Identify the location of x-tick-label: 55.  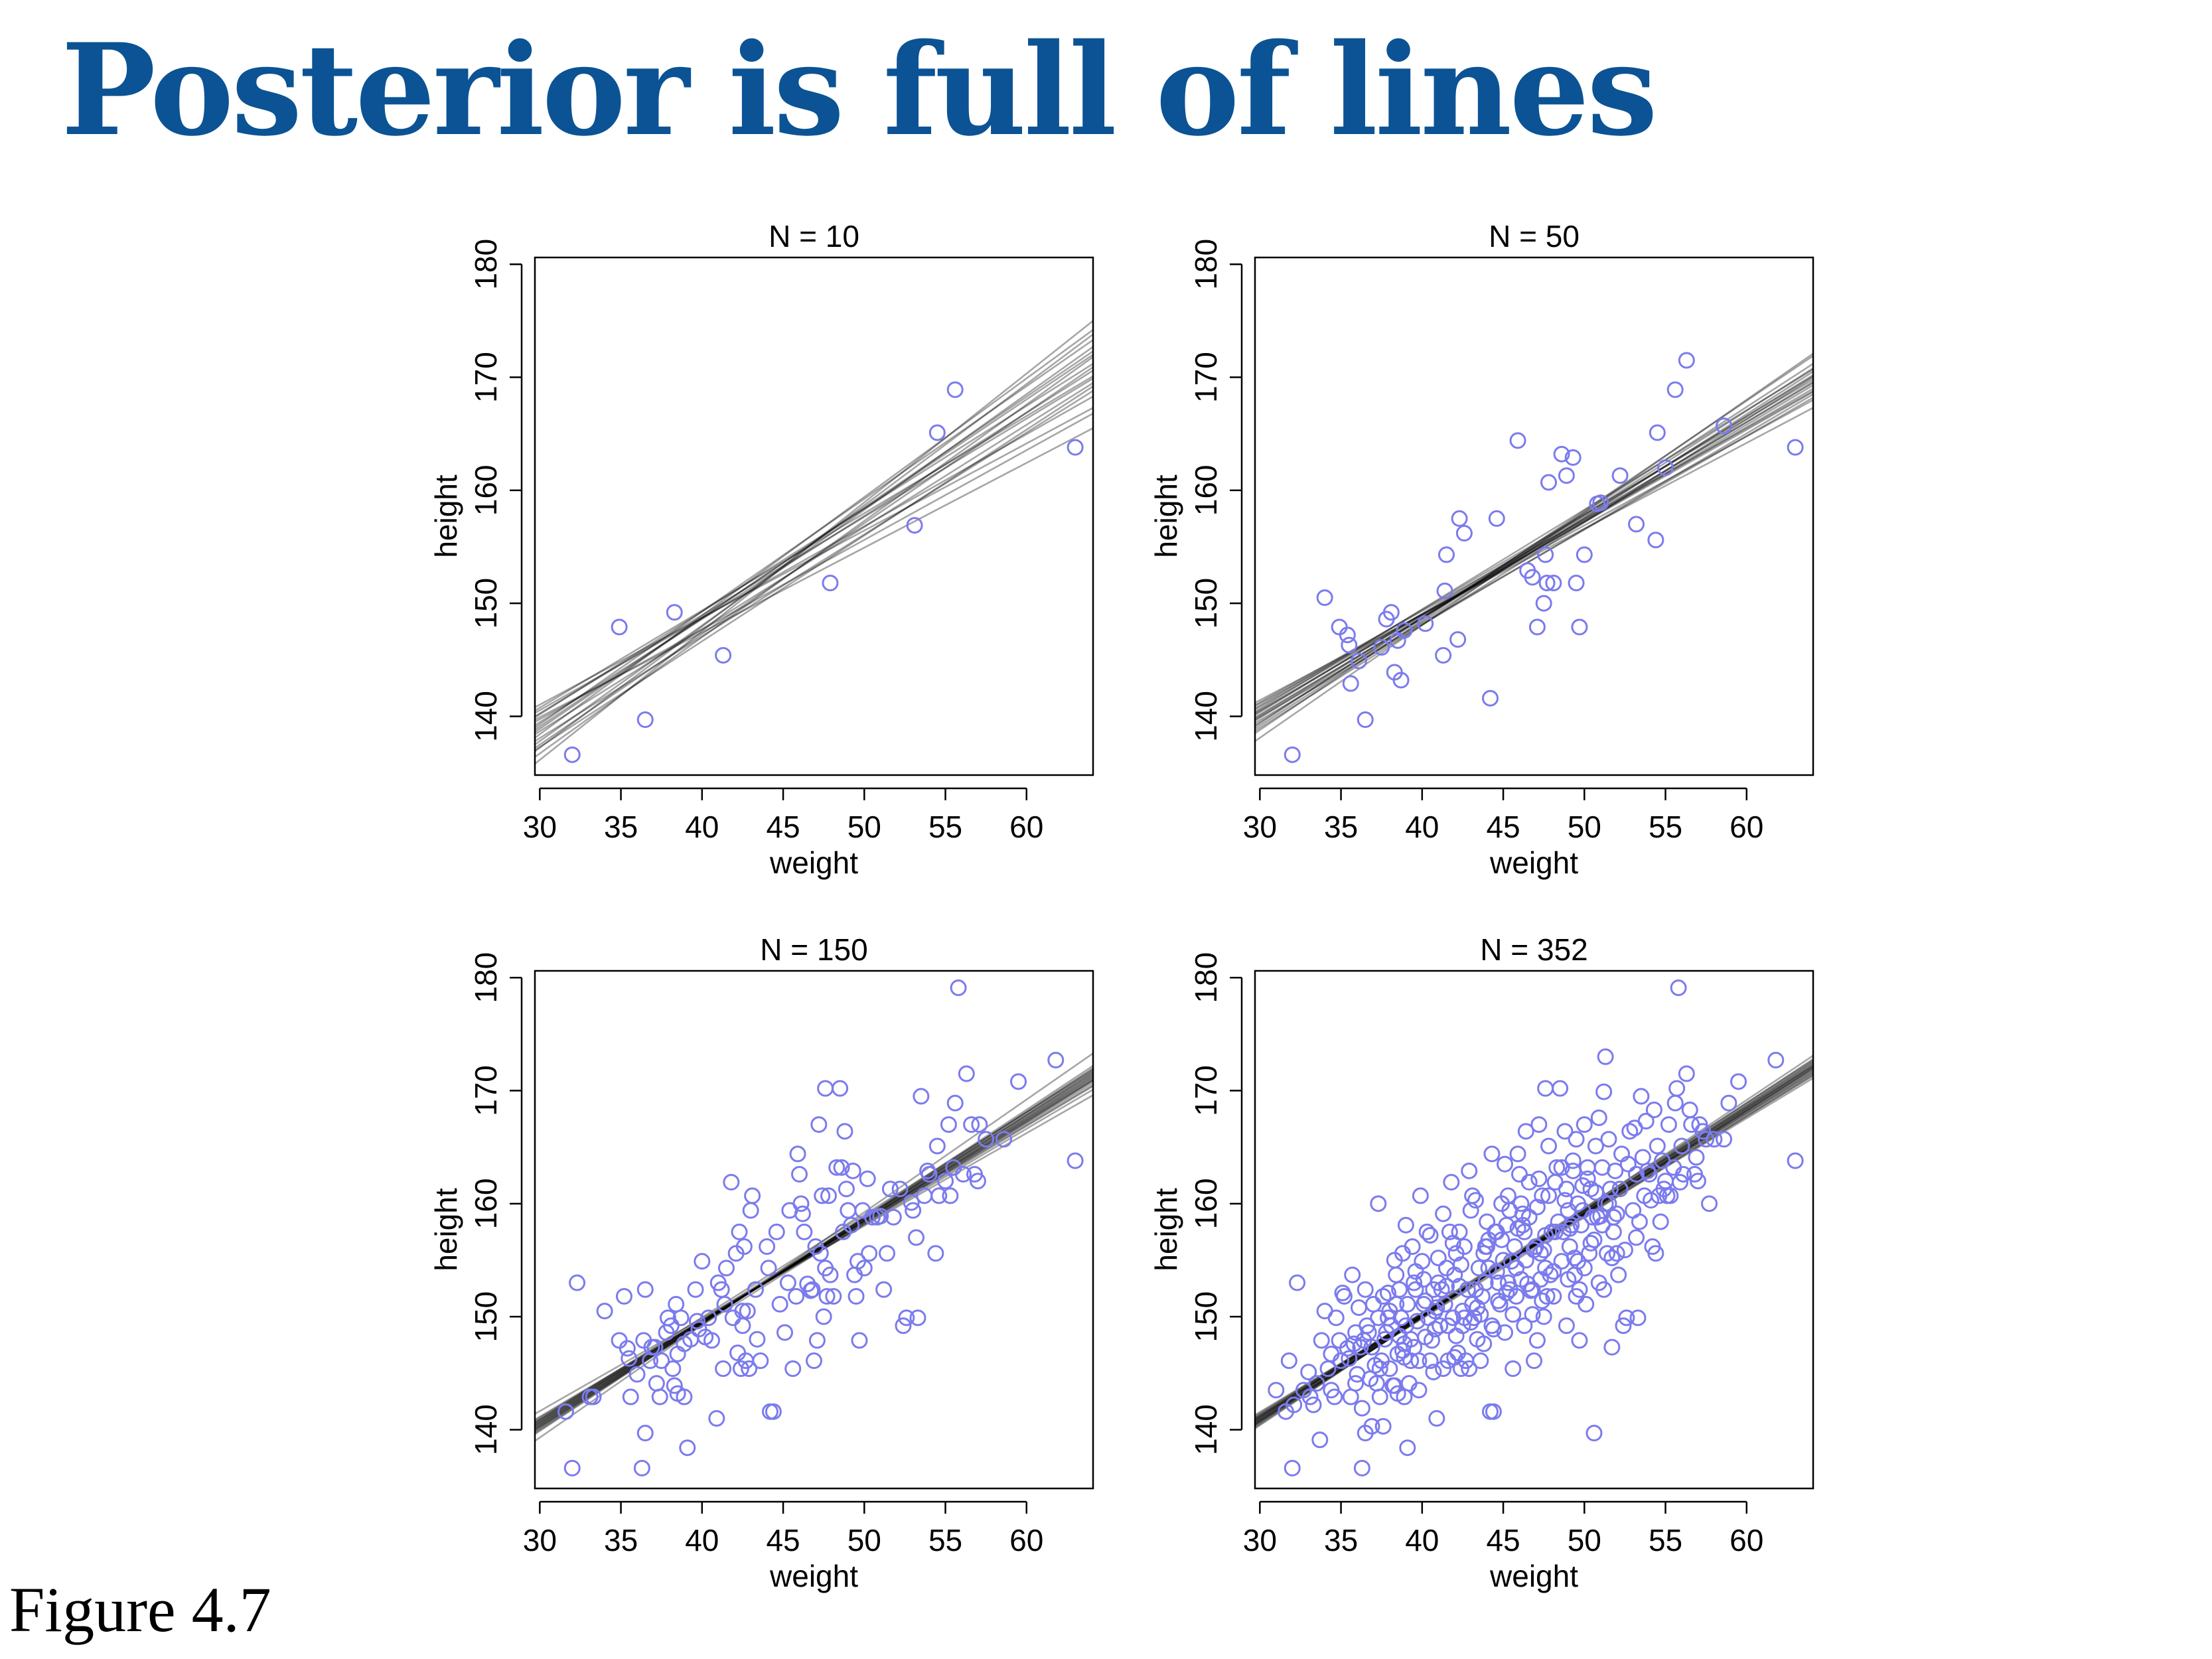
(945, 1540).